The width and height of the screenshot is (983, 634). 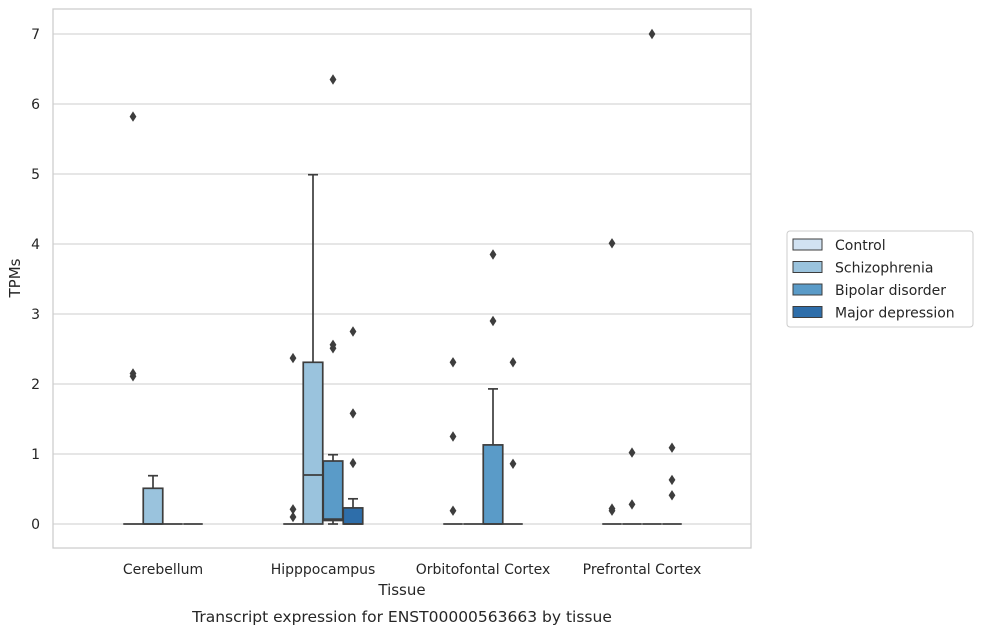 What do you see at coordinates (895, 314) in the screenshot?
I see `legend-label: Major depression` at bounding box center [895, 314].